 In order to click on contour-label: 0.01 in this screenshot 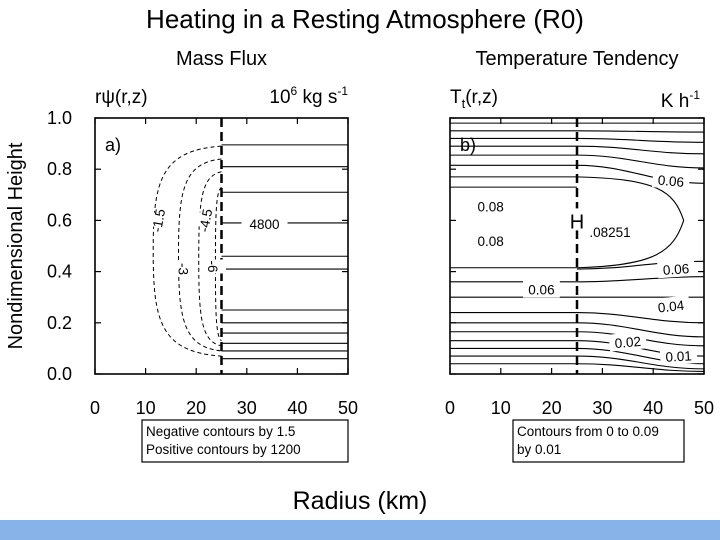, I will do `click(678, 356)`.